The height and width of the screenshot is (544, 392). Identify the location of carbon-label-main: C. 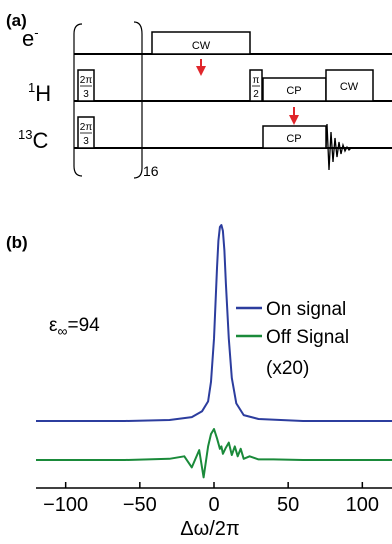
(40, 140).